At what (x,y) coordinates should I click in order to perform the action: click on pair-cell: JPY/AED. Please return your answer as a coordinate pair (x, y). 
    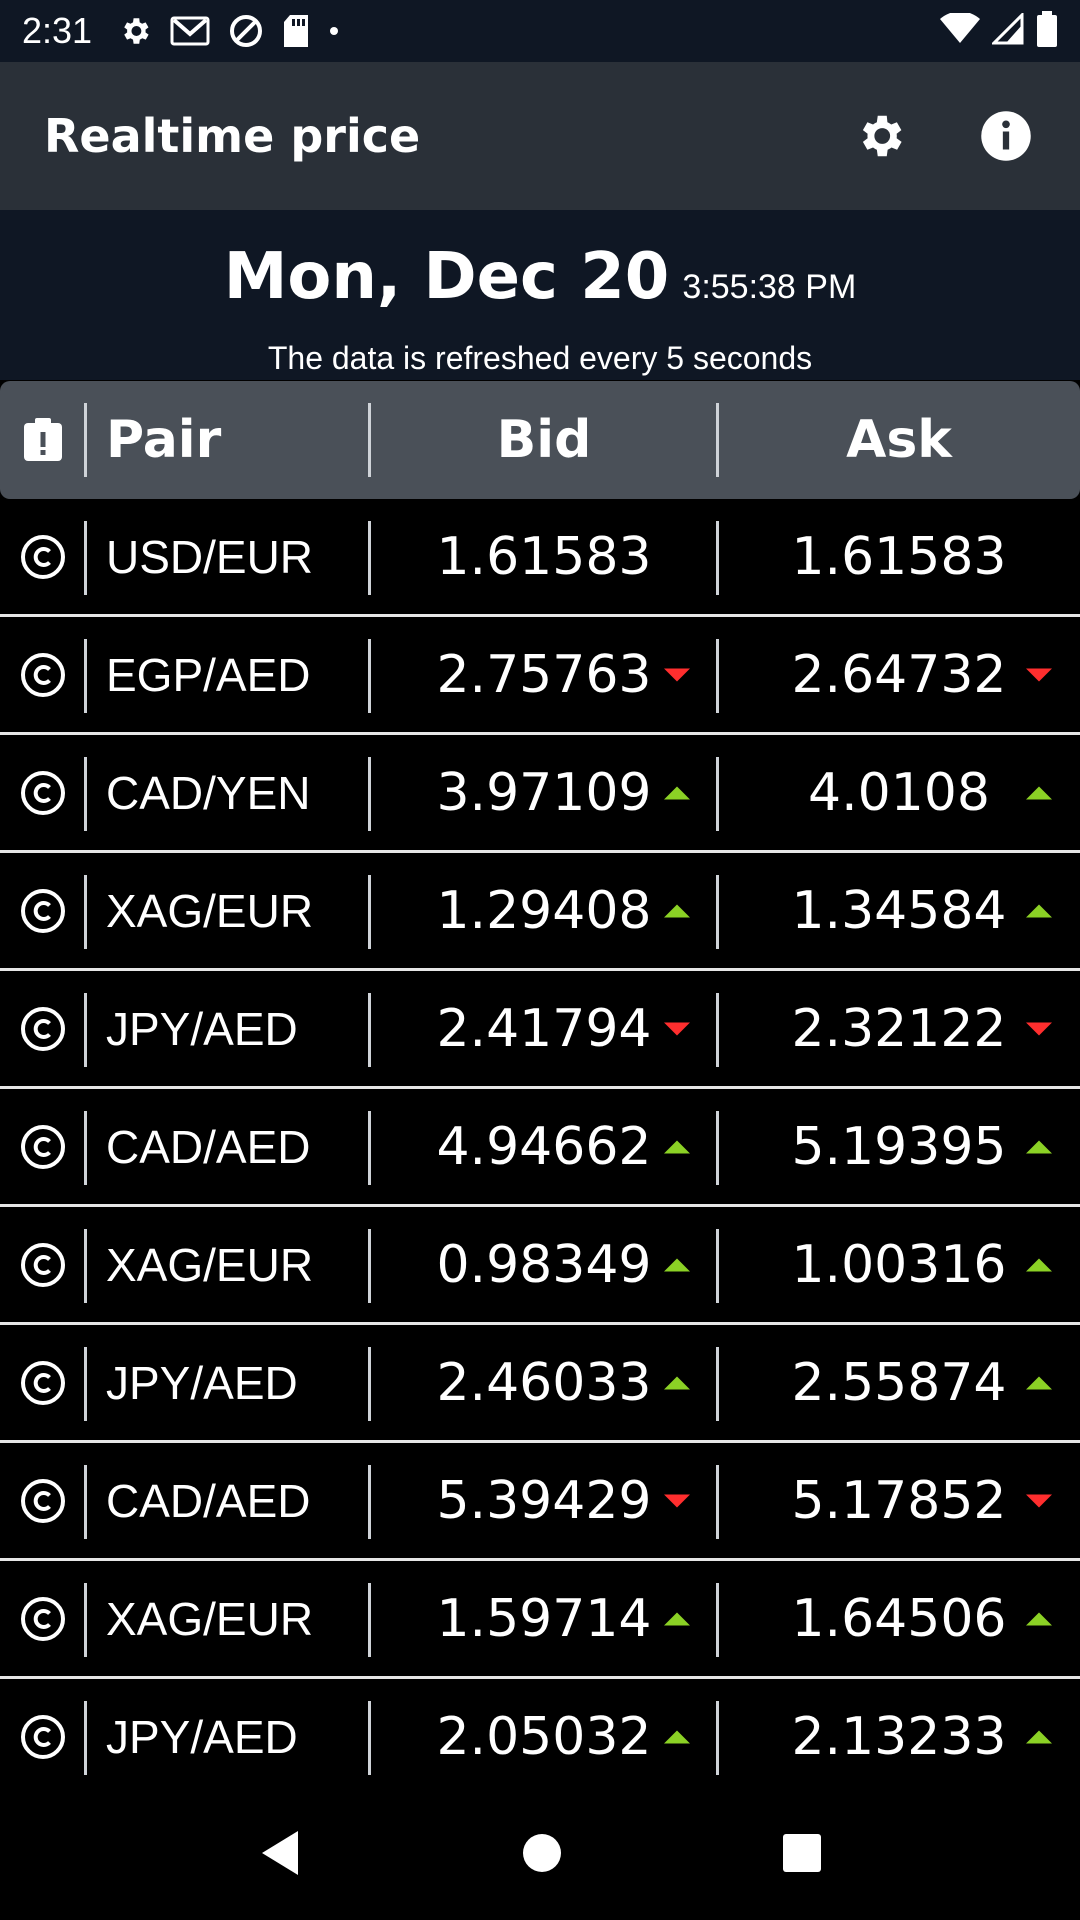
    Looking at the image, I should click on (228, 1736).